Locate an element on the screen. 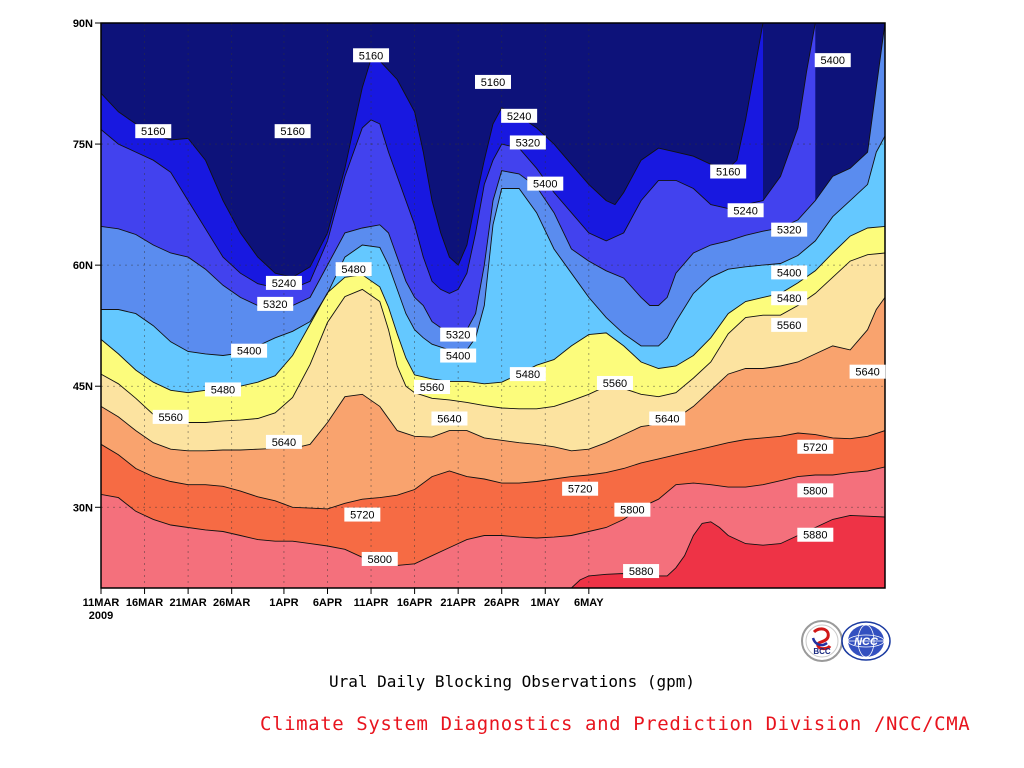 This screenshot has height=768, width=1024. x-tick-label: 6APR is located at coordinates (327, 603).